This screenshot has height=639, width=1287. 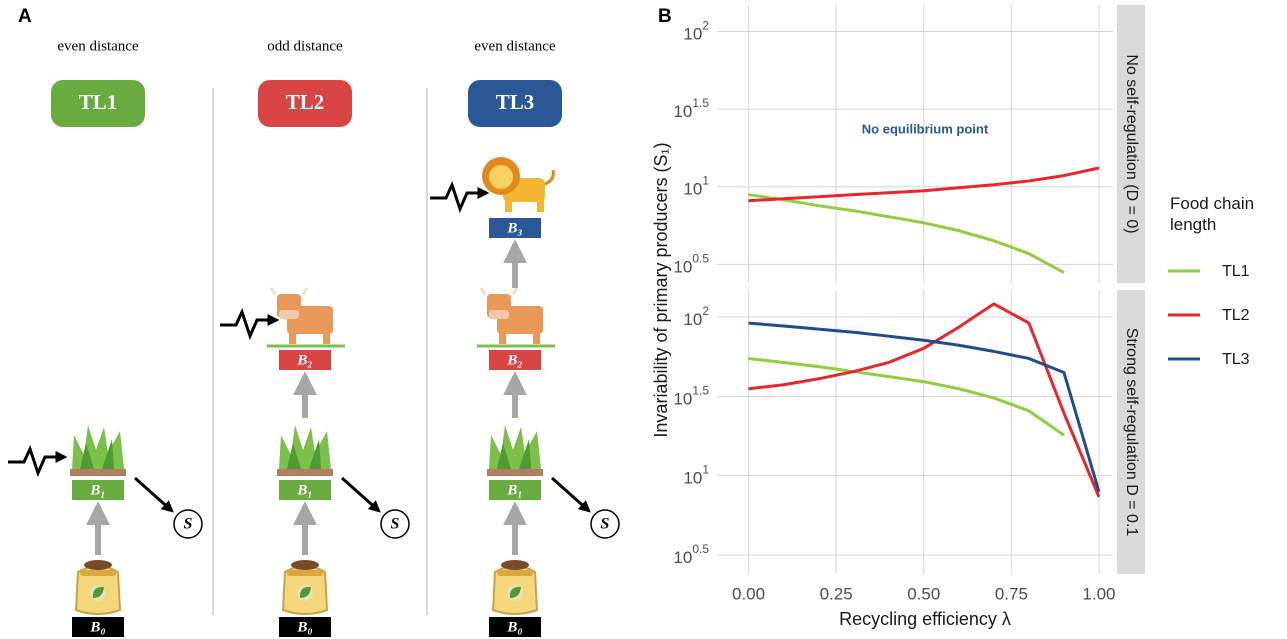 I want to click on level-label: TL1, so click(x=98, y=102).